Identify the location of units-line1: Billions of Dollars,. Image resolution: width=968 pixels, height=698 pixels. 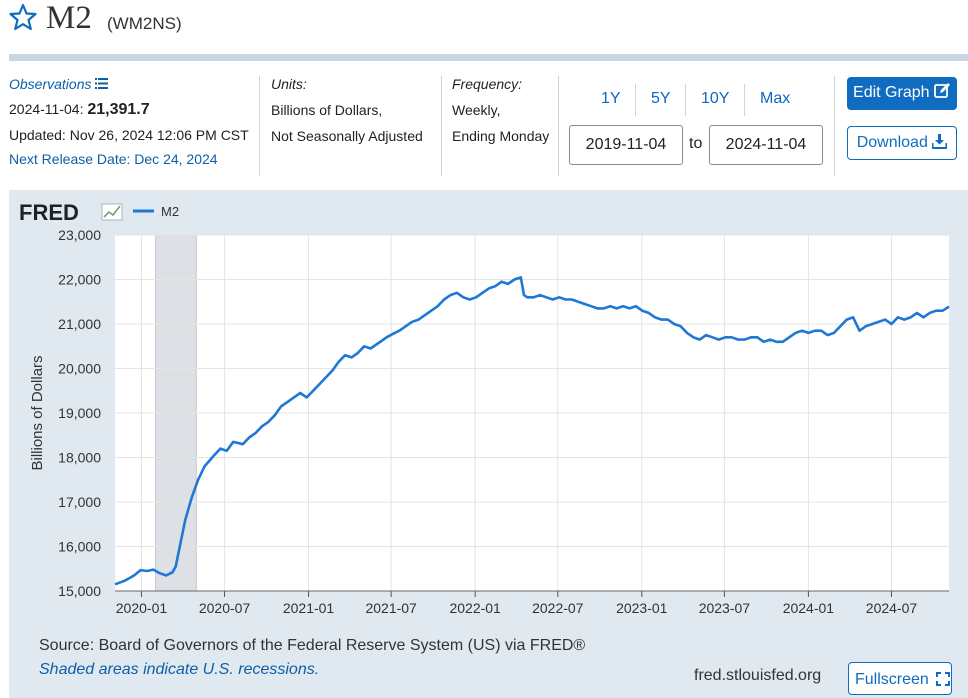
(326, 110).